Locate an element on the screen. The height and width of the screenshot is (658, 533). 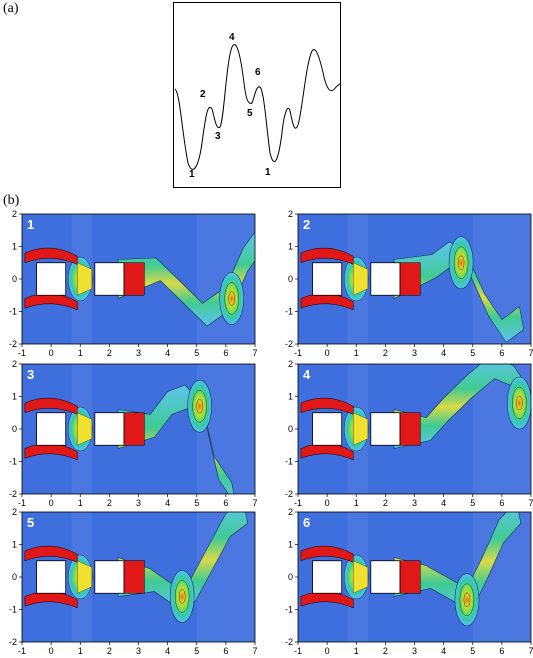
snapshot-number-label: 2 is located at coordinates (306, 224).